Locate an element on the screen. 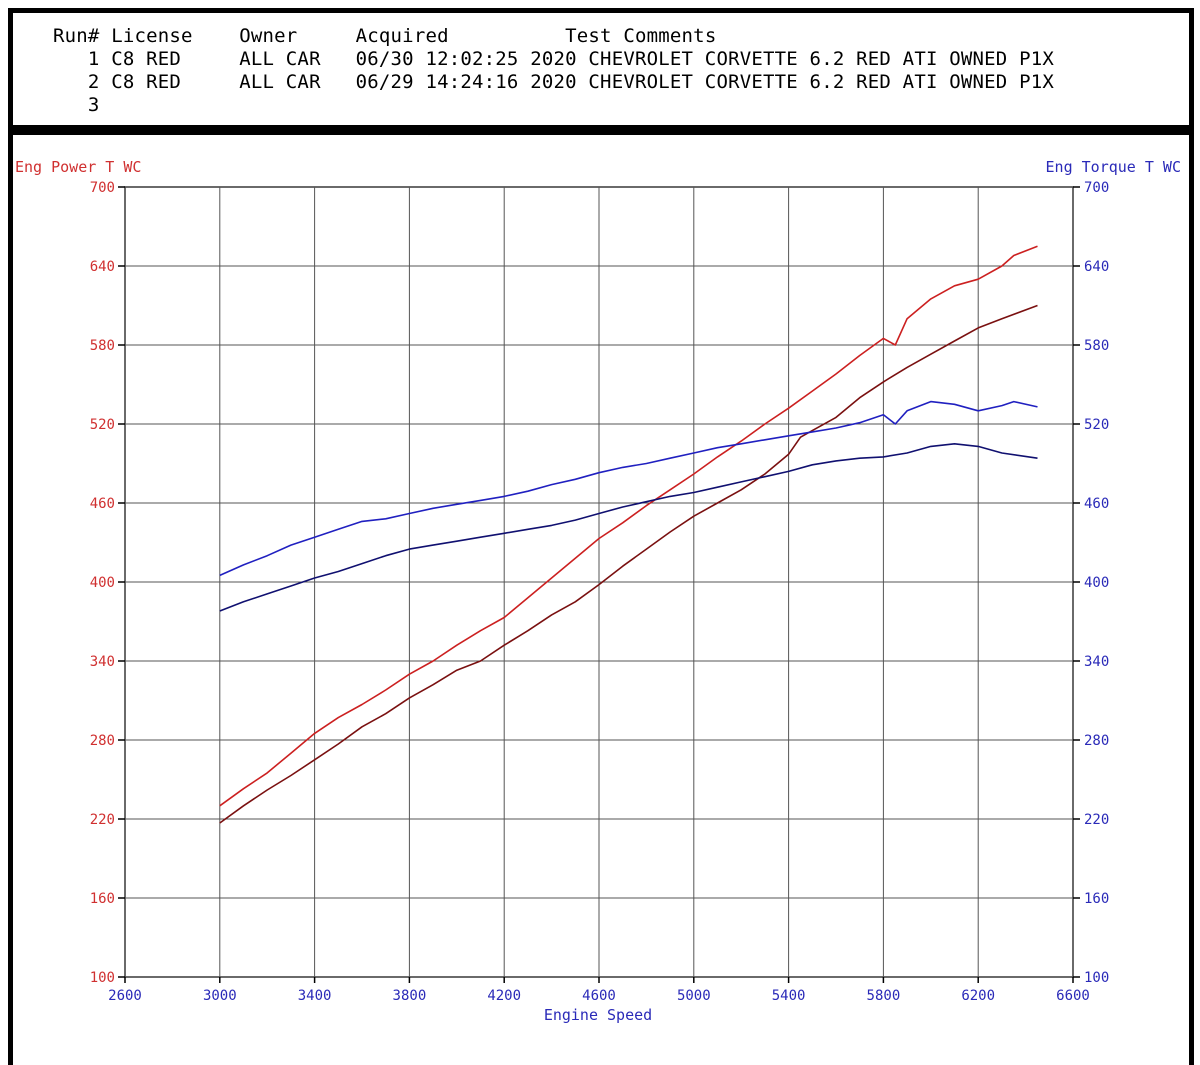 The height and width of the screenshot is (1065, 1200). y-right-tick-label: 460 is located at coordinates (1096, 504).